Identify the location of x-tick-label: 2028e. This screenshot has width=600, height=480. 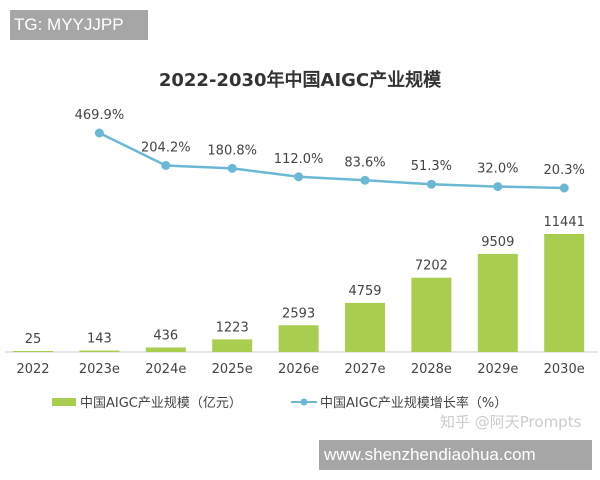
(431, 369).